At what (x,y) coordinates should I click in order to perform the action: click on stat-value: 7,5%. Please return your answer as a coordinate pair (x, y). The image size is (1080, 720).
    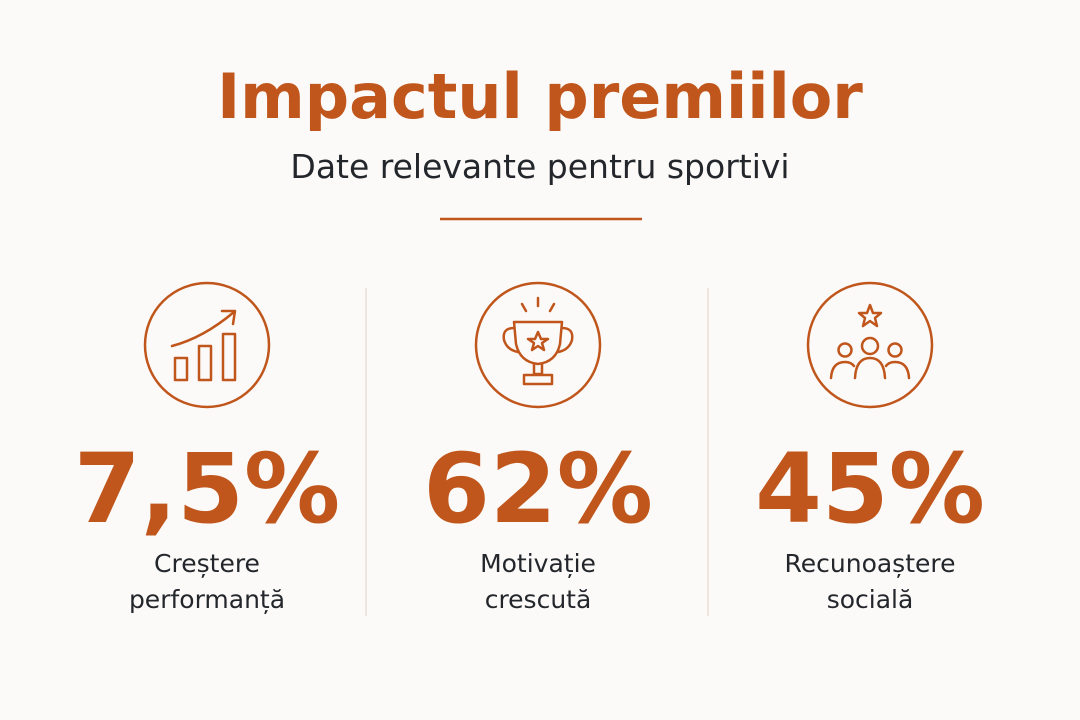
    Looking at the image, I should click on (207, 489).